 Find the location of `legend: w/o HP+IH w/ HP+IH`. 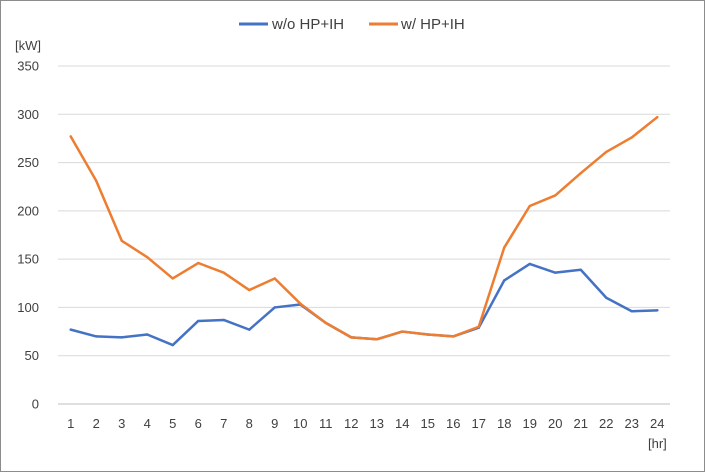

legend: w/o HP+IH w/ HP+IH is located at coordinates (352, 24).